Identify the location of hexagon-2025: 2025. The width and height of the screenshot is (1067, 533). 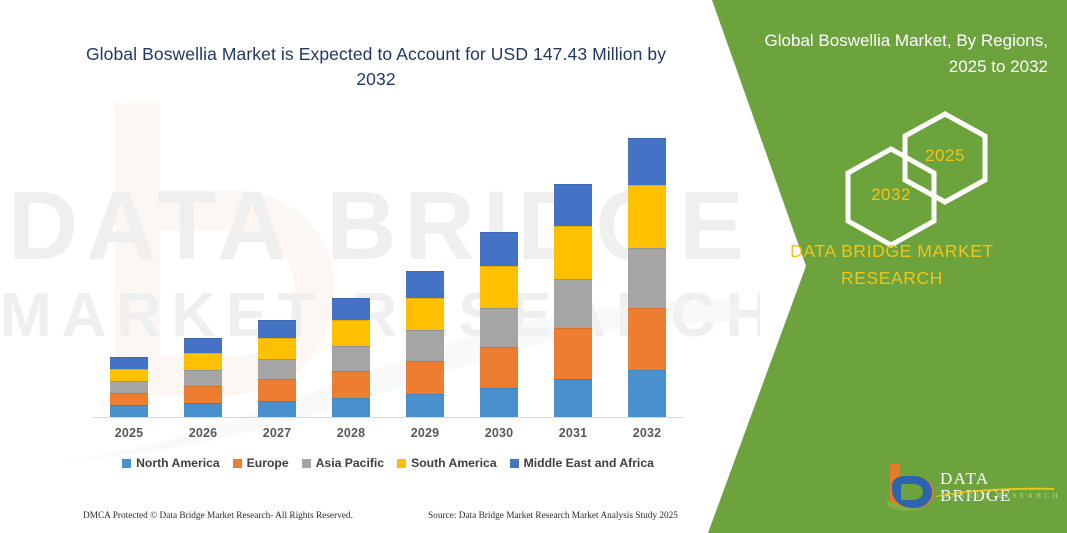
(945, 160).